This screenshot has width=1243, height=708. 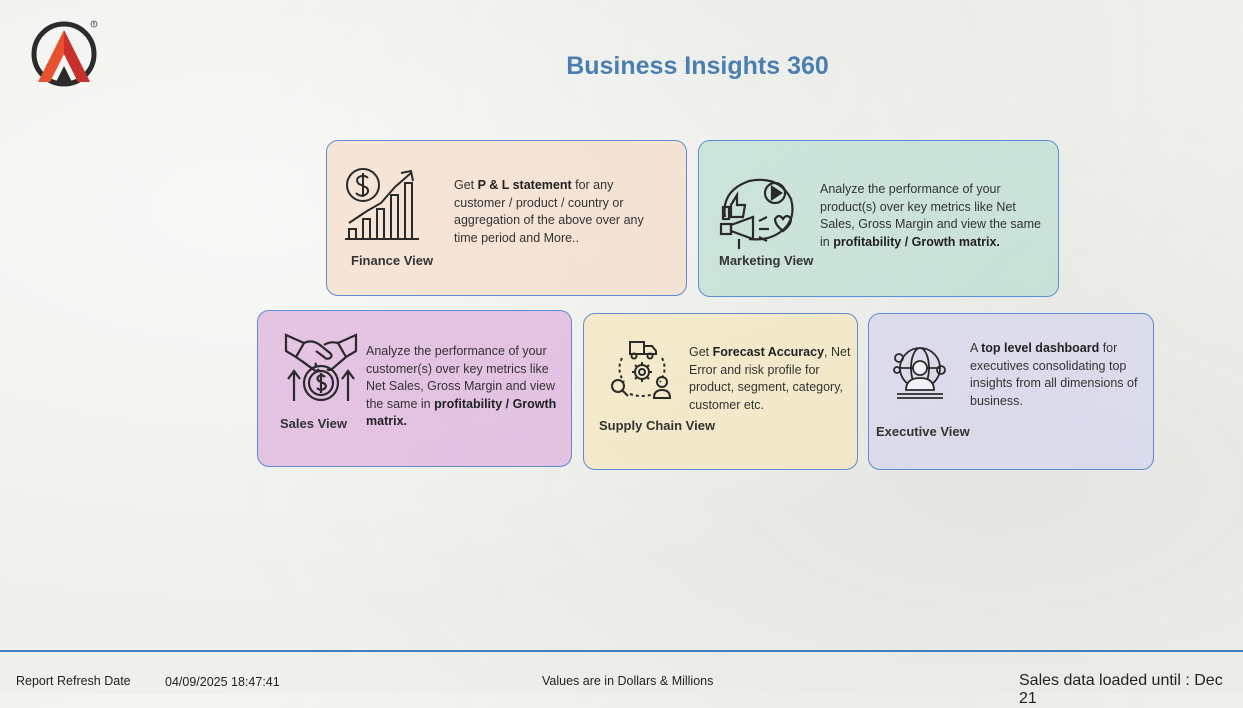 I want to click on executive-view-label: Executive View, so click(x=923, y=431).